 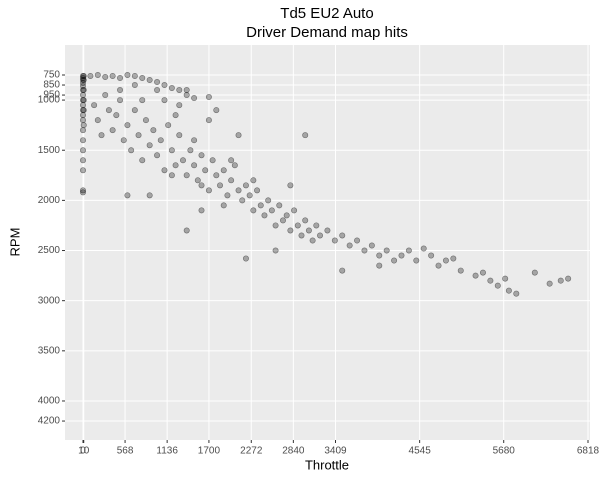 What do you see at coordinates (167, 451) in the screenshot?
I see `x-tick-label: 1136` at bounding box center [167, 451].